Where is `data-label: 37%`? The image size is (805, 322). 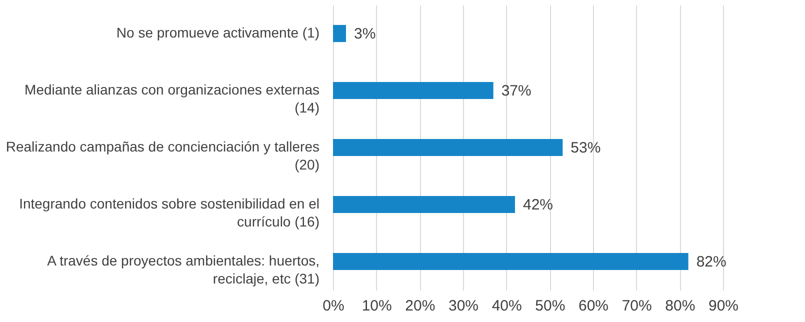 data-label: 37% is located at coordinates (516, 91).